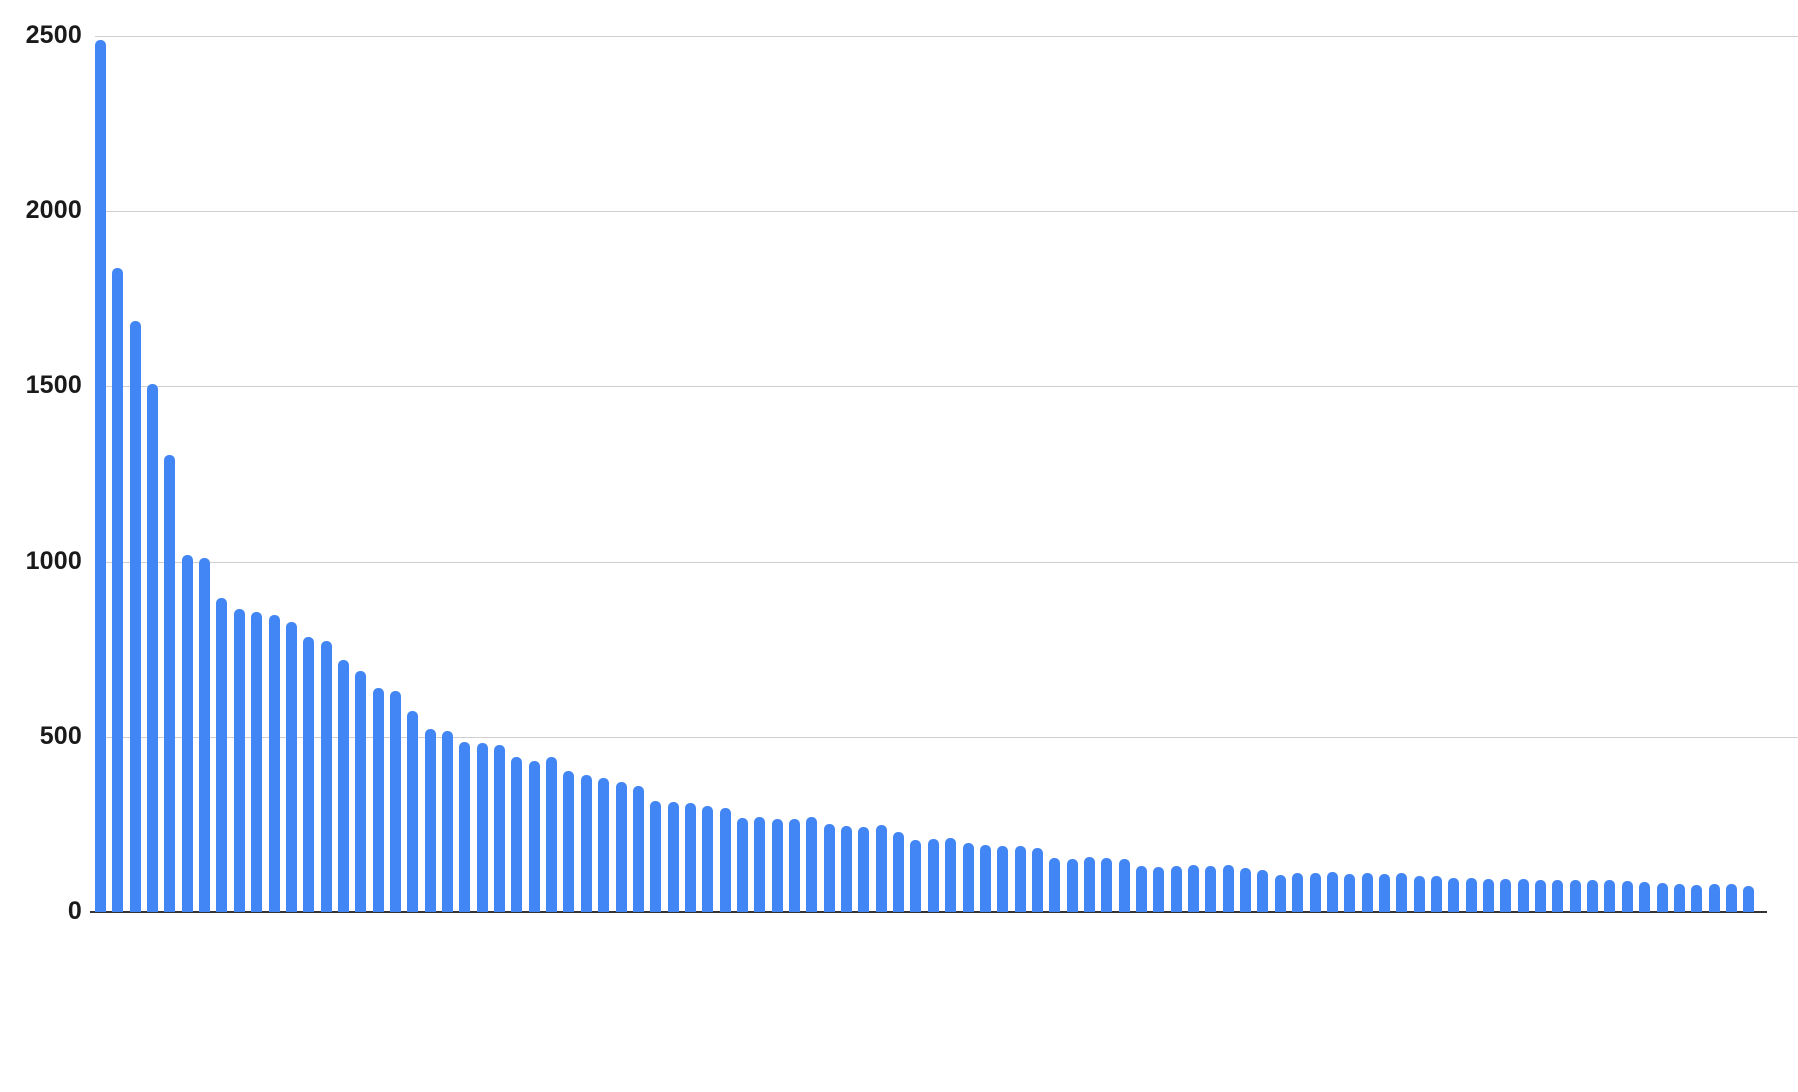  Describe the element at coordinates (53, 560) in the screenshot. I see `y-tick-label: 1000` at that location.